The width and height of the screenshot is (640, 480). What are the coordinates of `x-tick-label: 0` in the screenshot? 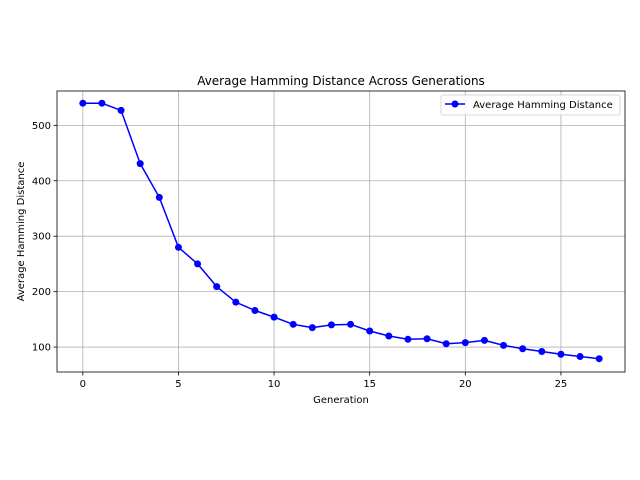 It's located at (83, 384).